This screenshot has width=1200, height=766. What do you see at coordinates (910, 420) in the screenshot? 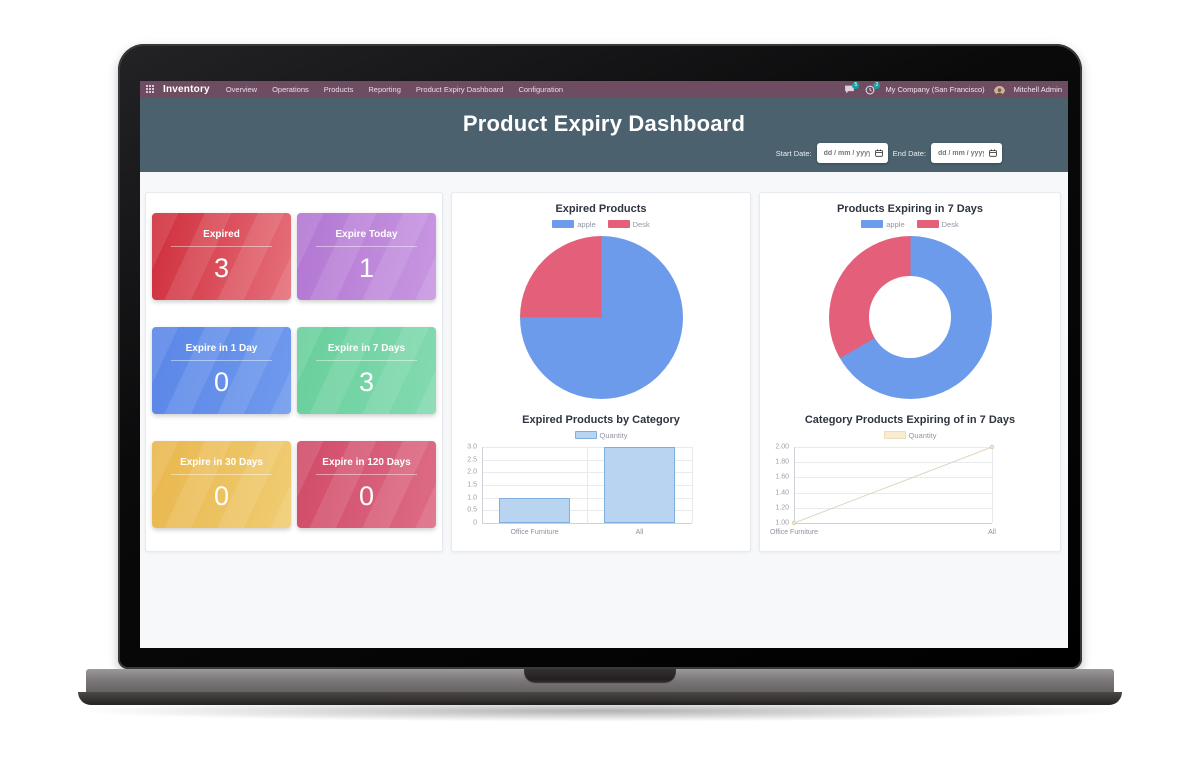
I see `line-chart-title: Category Products Expiring of in 7 Days` at bounding box center [910, 420].